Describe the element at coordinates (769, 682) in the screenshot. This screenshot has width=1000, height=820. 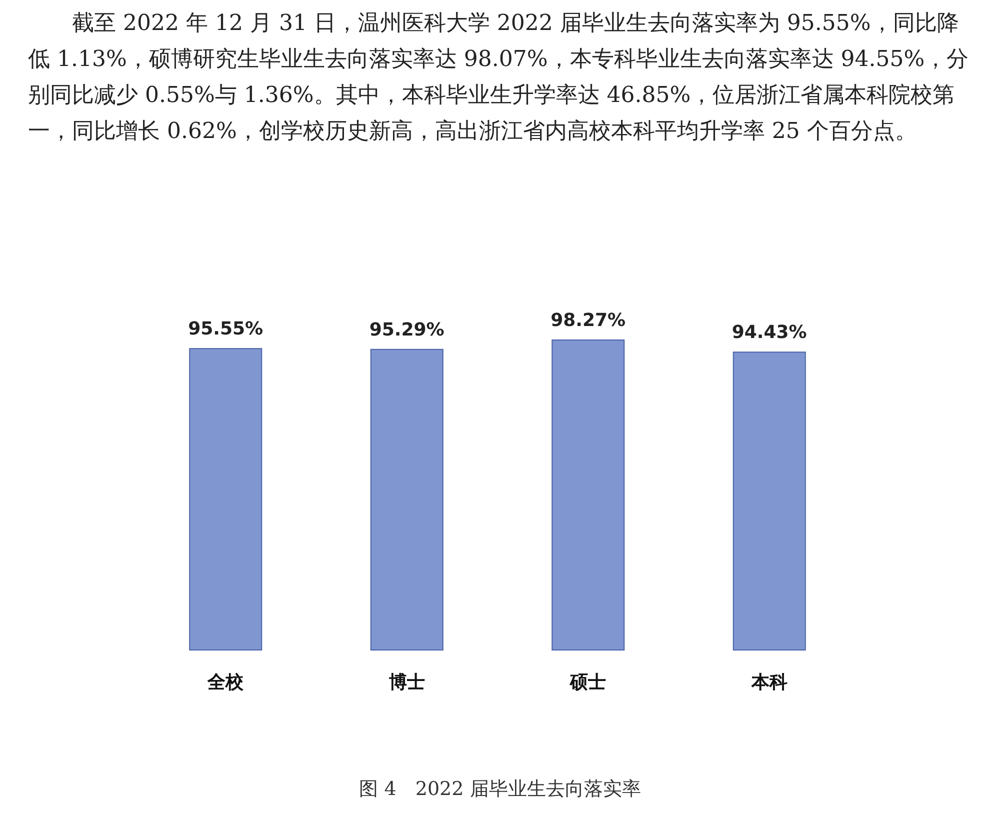
I see `x-tick-label: 本科` at that location.